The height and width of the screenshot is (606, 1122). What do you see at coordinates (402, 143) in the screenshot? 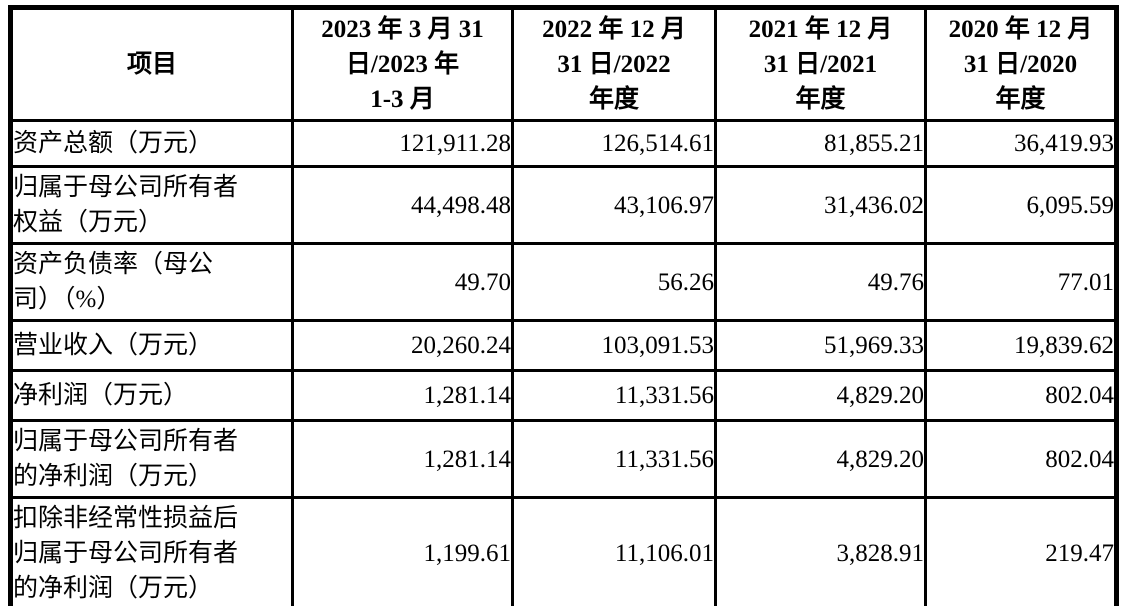
I see `value-cell: 121,911.28` at bounding box center [402, 143].